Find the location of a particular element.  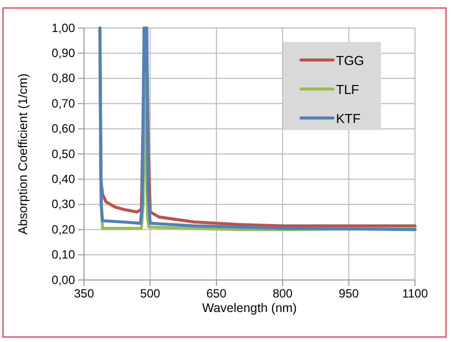

x-tick-label: 950 is located at coordinates (349, 293).